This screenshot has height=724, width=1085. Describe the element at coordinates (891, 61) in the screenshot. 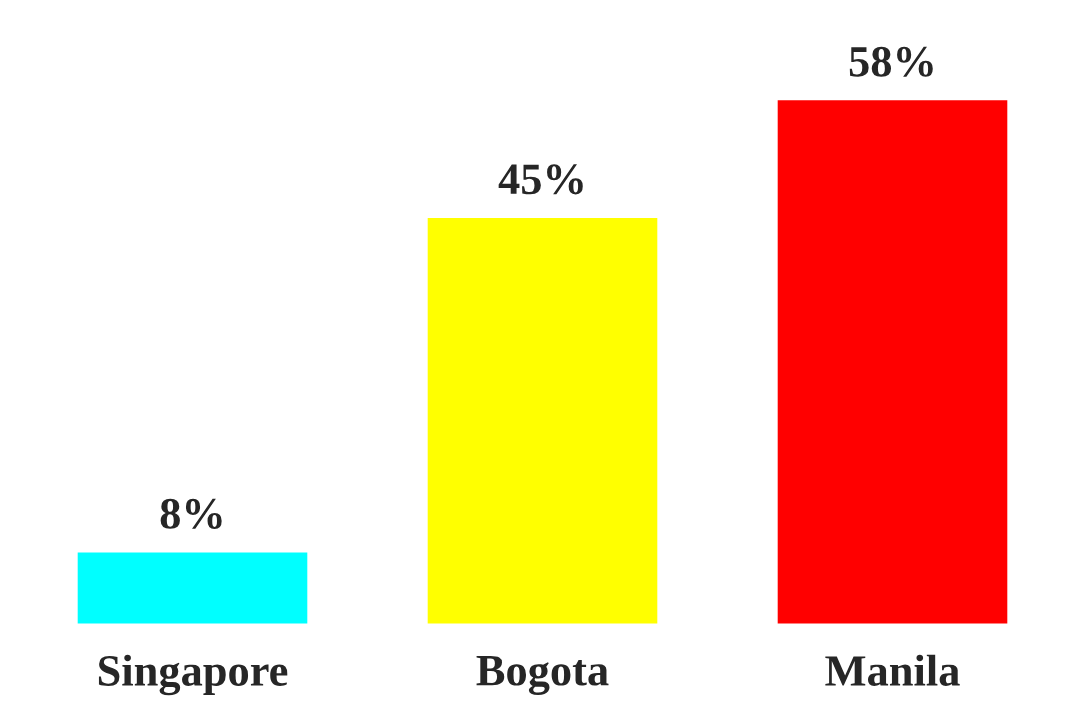

I see `data-label: 58%` at that location.